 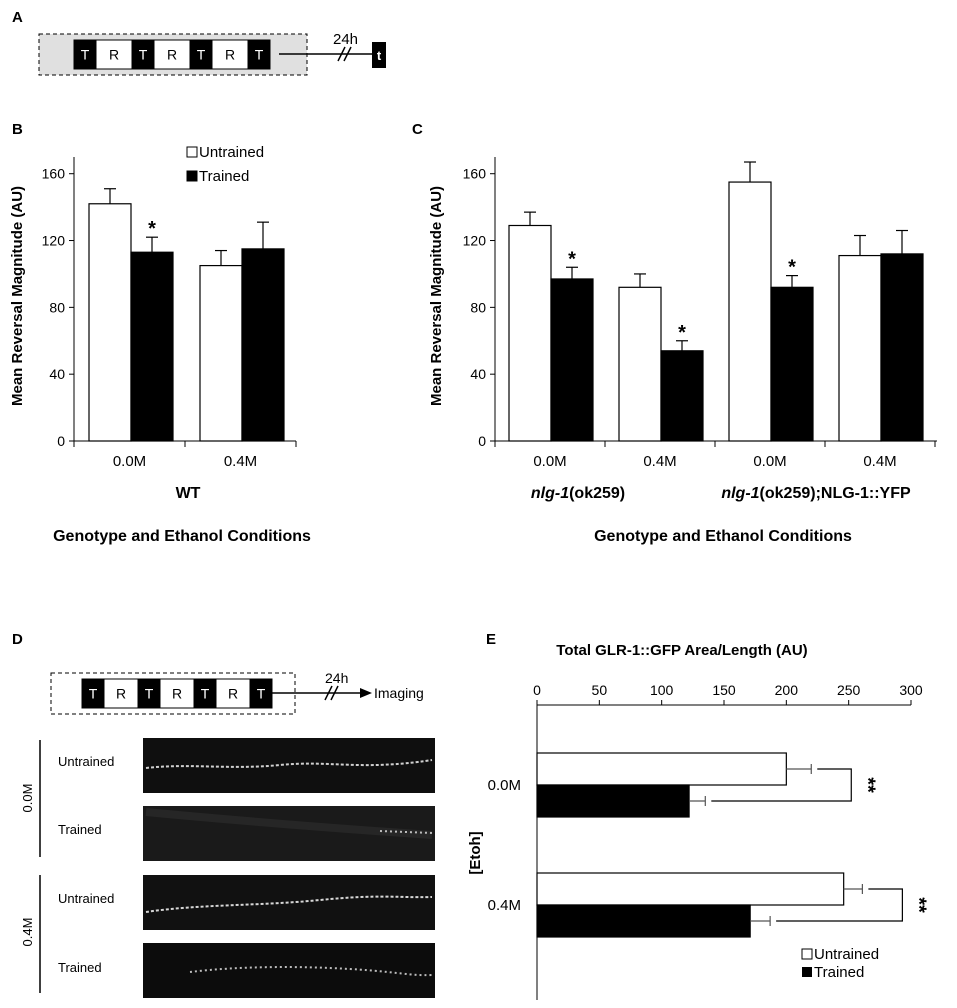 I want to click on panel-c-significance-star-0: *, so click(x=572, y=259).